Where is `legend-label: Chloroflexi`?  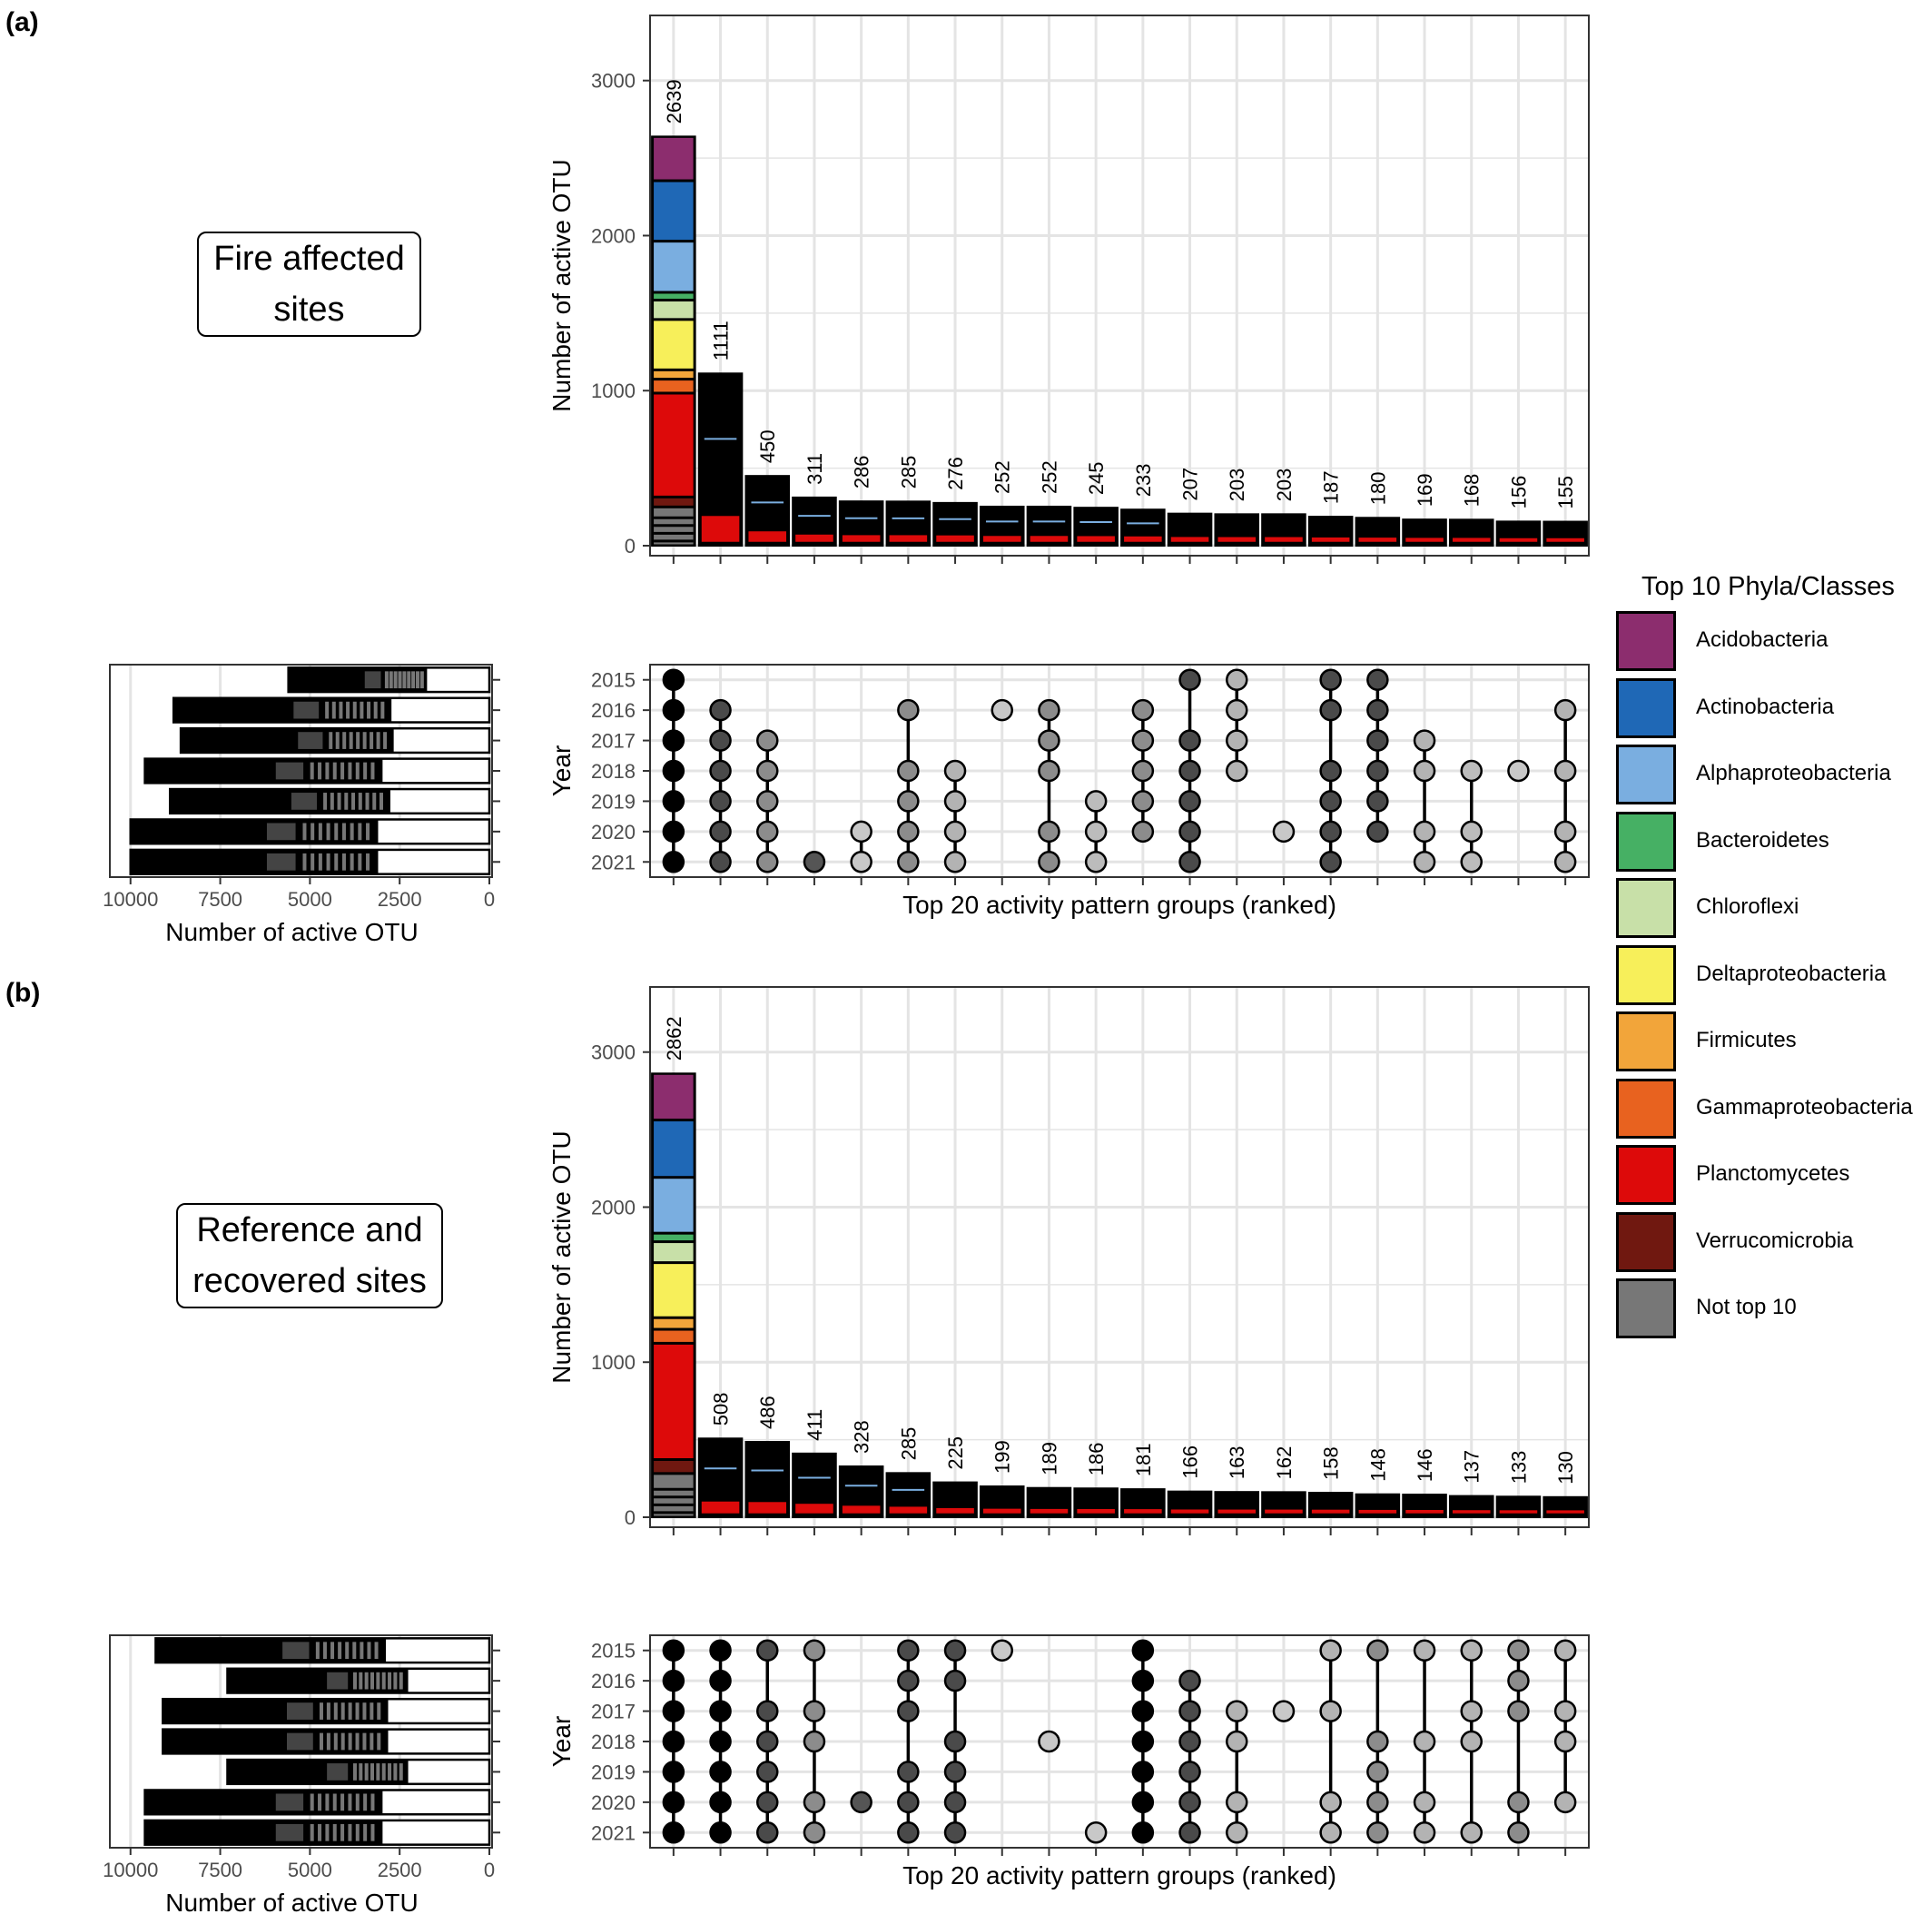
legend-label: Chloroflexi is located at coordinates (1748, 906).